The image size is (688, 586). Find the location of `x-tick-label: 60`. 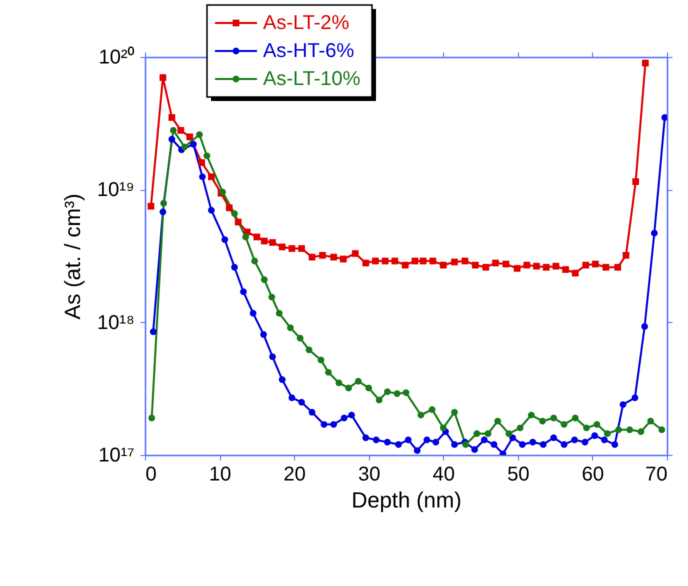

x-tick-label: 60 is located at coordinates (593, 475).